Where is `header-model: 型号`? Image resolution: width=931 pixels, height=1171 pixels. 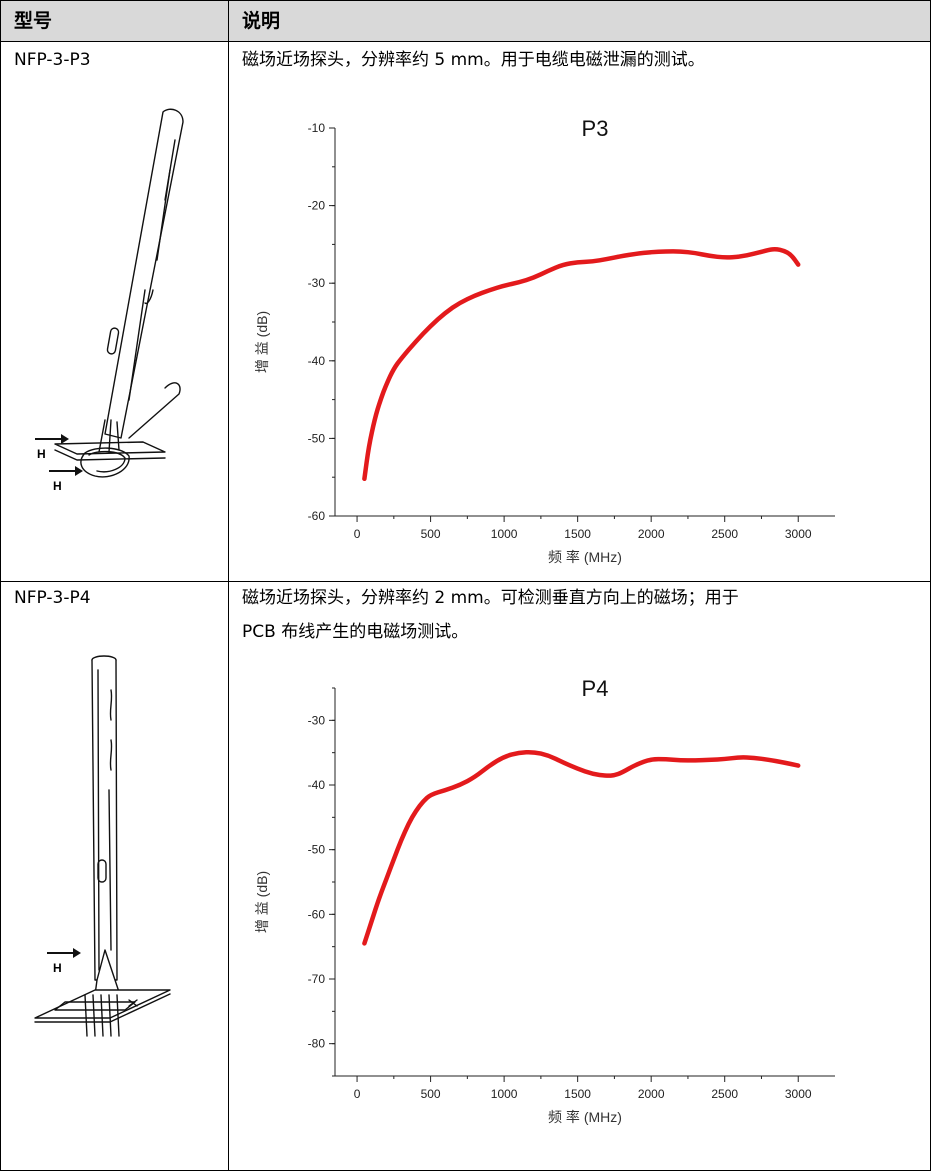
header-model: 型号 is located at coordinates (33, 21).